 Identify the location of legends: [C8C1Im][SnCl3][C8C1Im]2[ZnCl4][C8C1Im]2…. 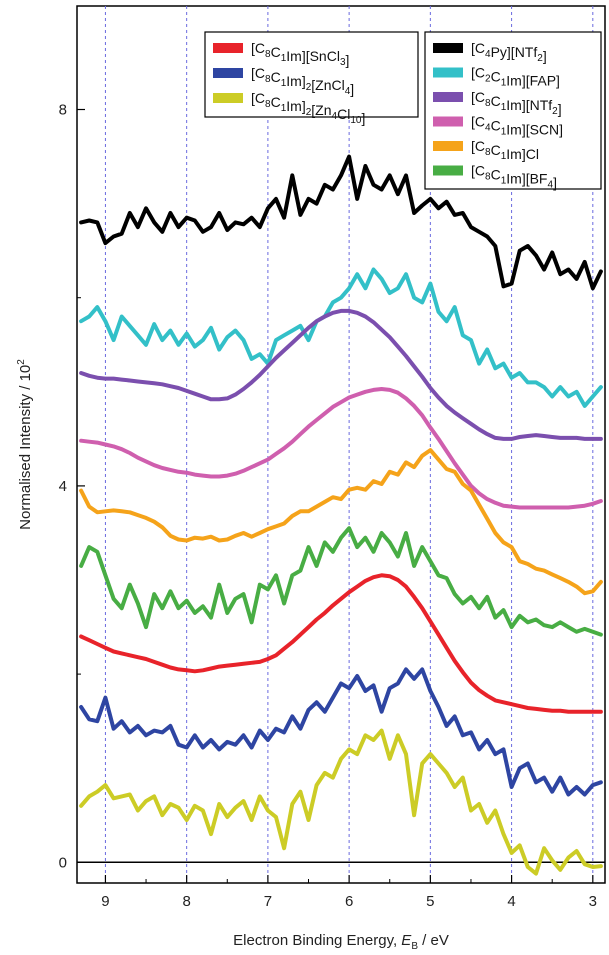
(403, 111).